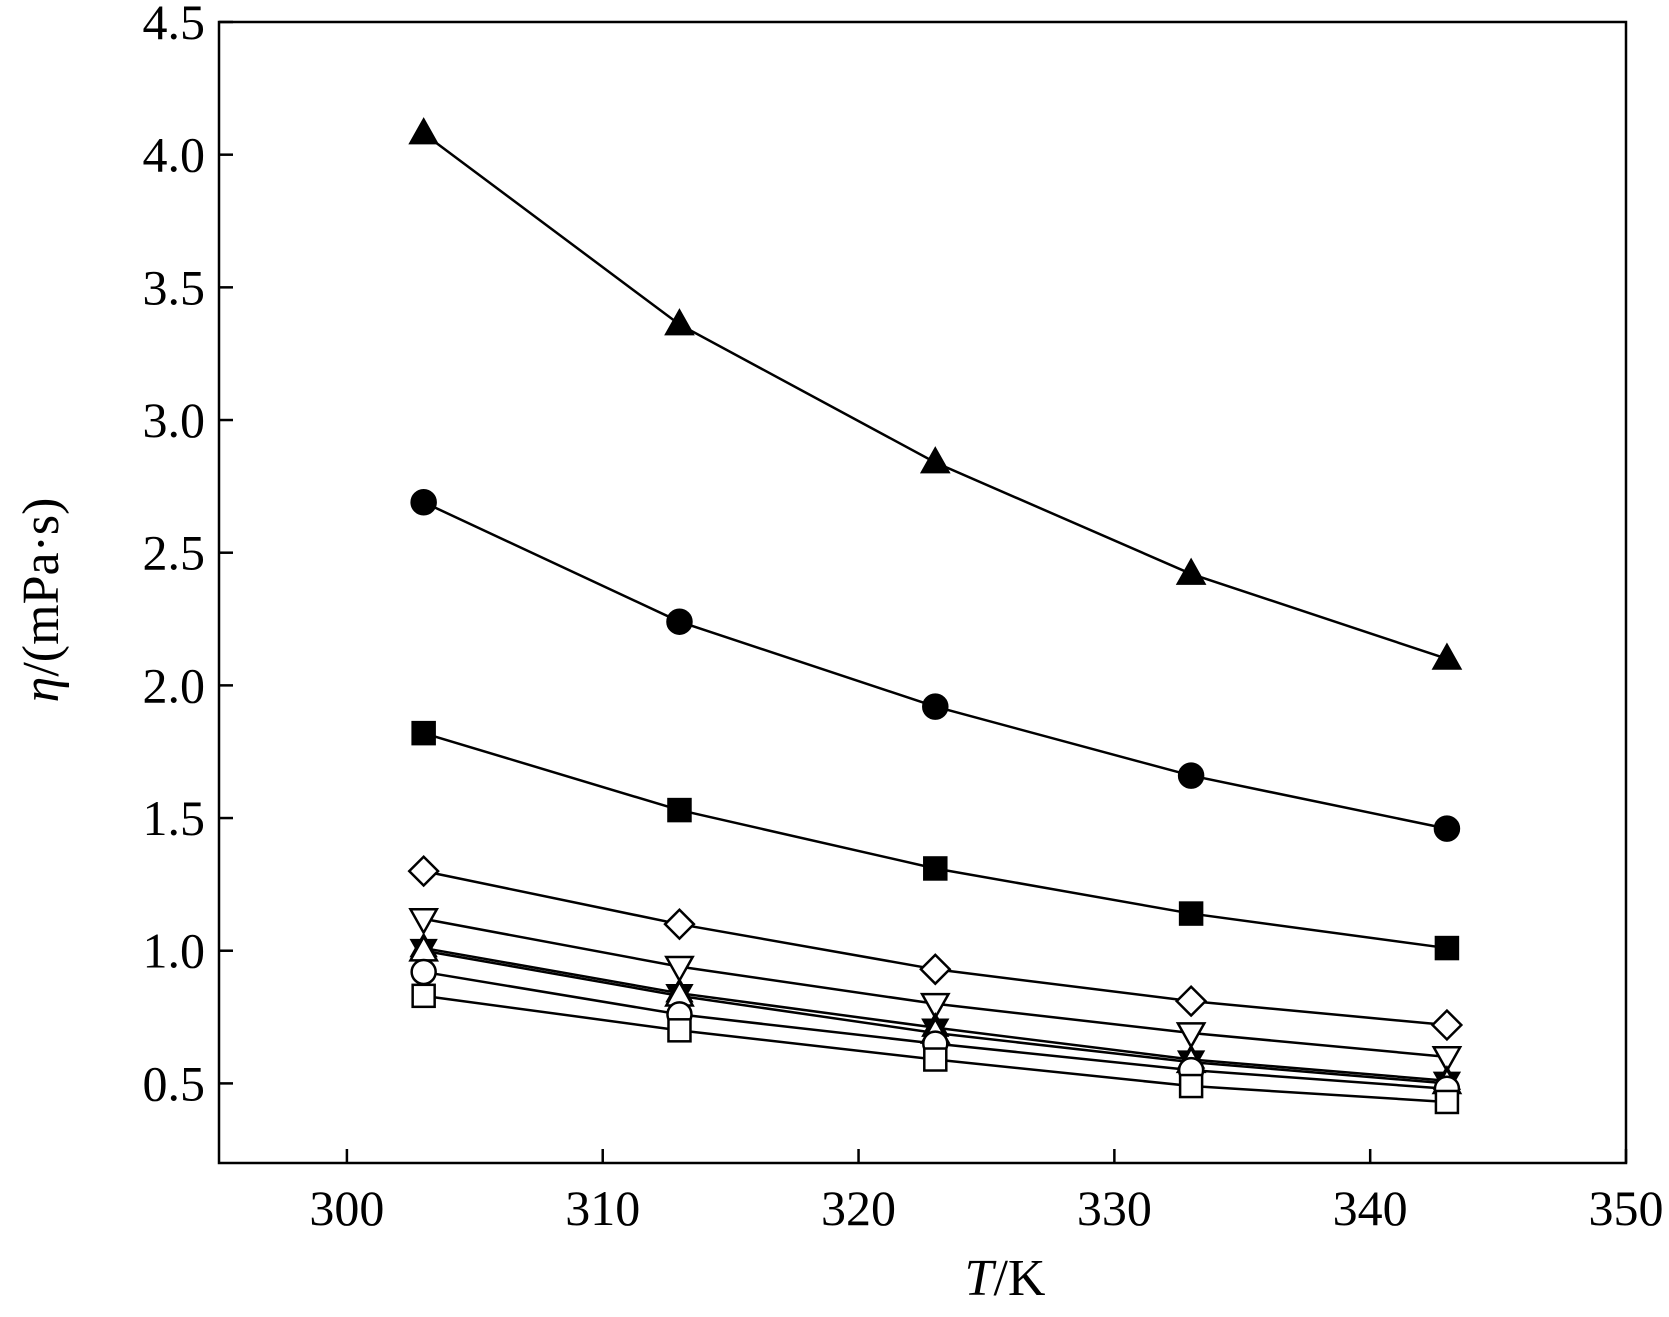  I want to click on x-tick-label: 330, so click(1114, 1208).